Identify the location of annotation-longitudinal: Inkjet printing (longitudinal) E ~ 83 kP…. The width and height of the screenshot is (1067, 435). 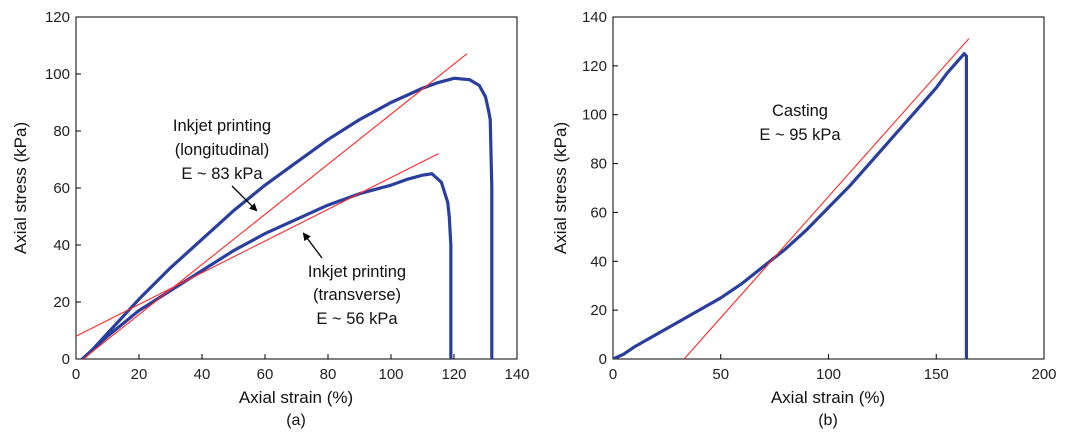
(222, 164).